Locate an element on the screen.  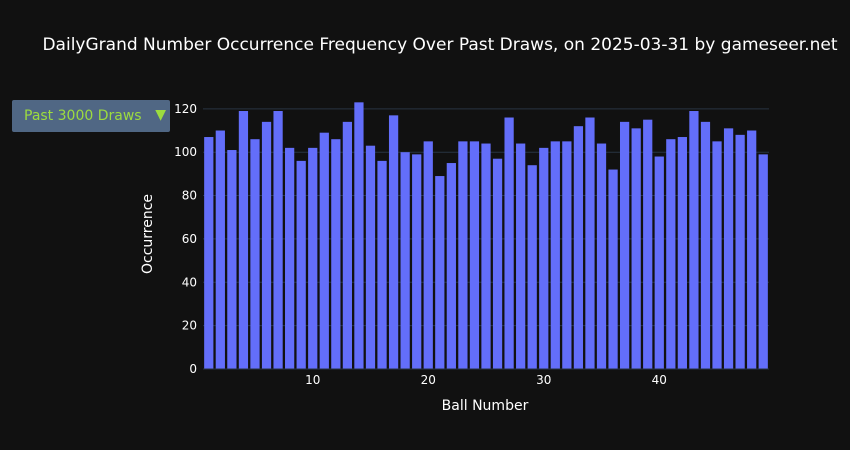
dropdown-selected-label: Past 3000 Draws is located at coordinates (83, 116).